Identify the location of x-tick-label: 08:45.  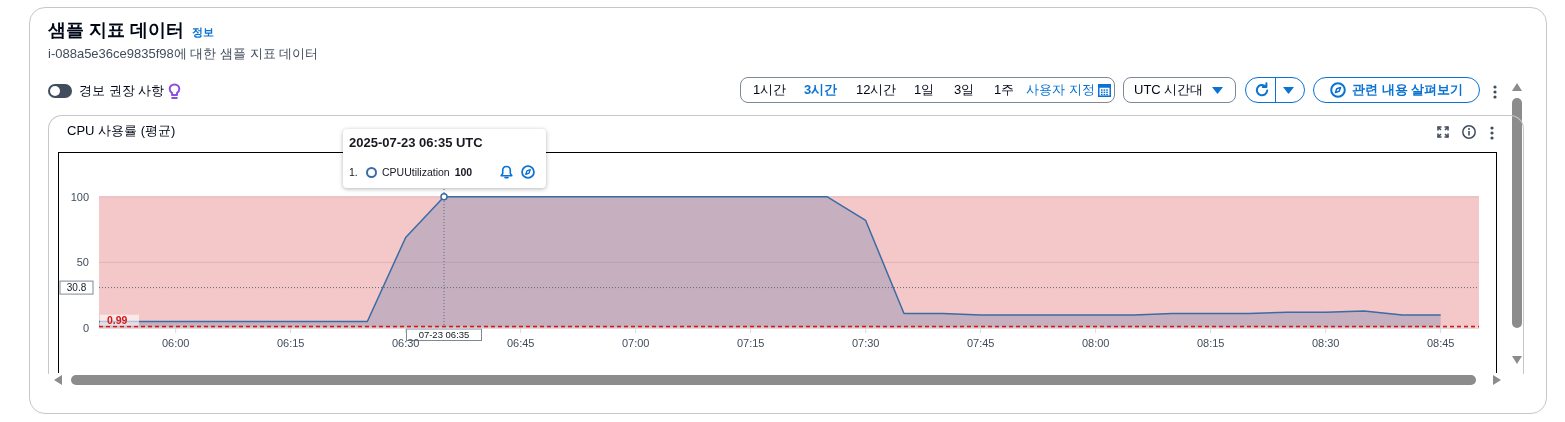
(1440, 342).